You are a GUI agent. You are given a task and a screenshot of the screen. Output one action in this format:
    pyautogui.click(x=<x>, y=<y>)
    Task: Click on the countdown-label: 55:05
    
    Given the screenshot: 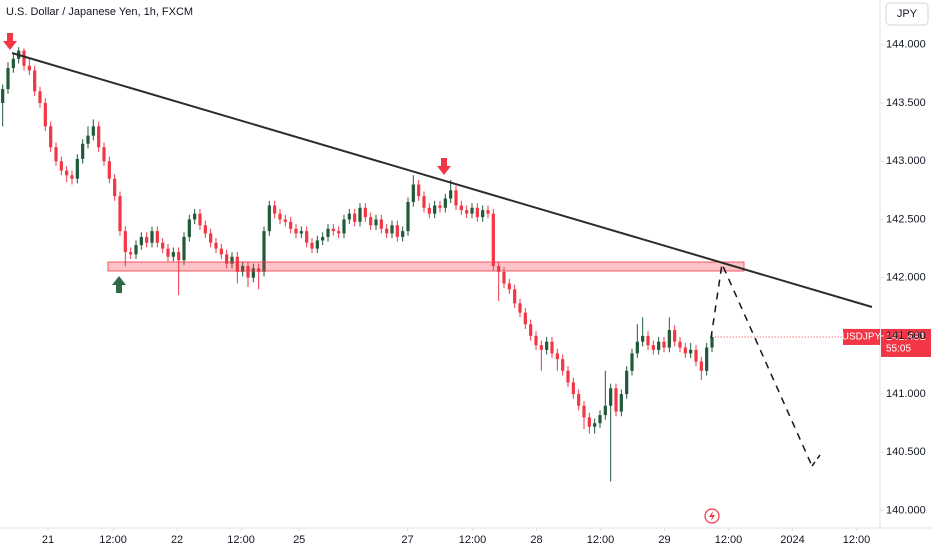 What is the action you would take?
    pyautogui.click(x=898, y=349)
    